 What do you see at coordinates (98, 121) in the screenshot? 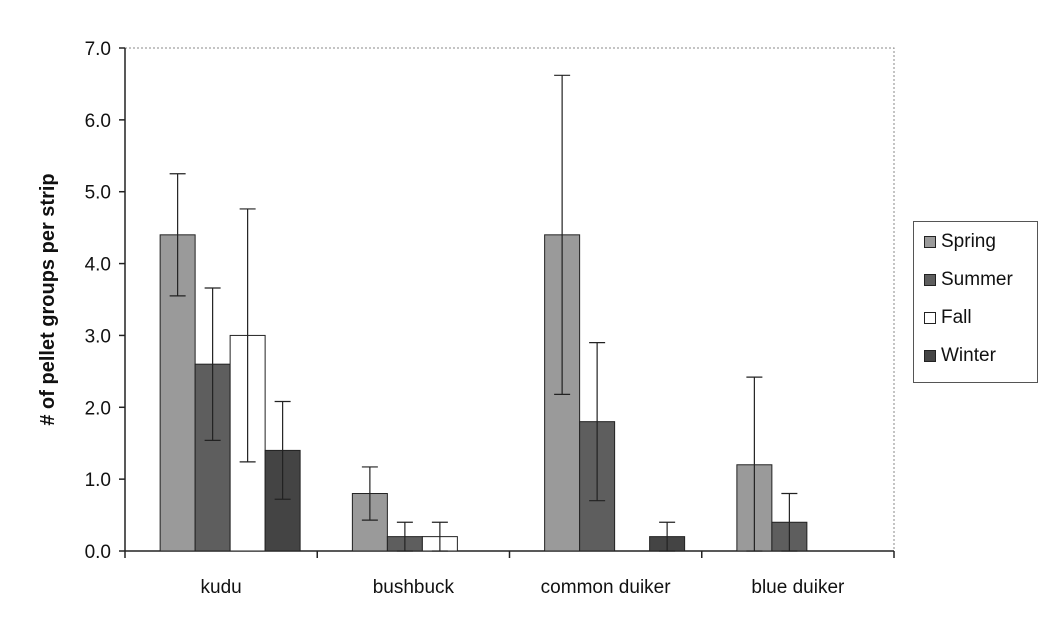
I see `y-tick-label: 6.0` at bounding box center [98, 121].